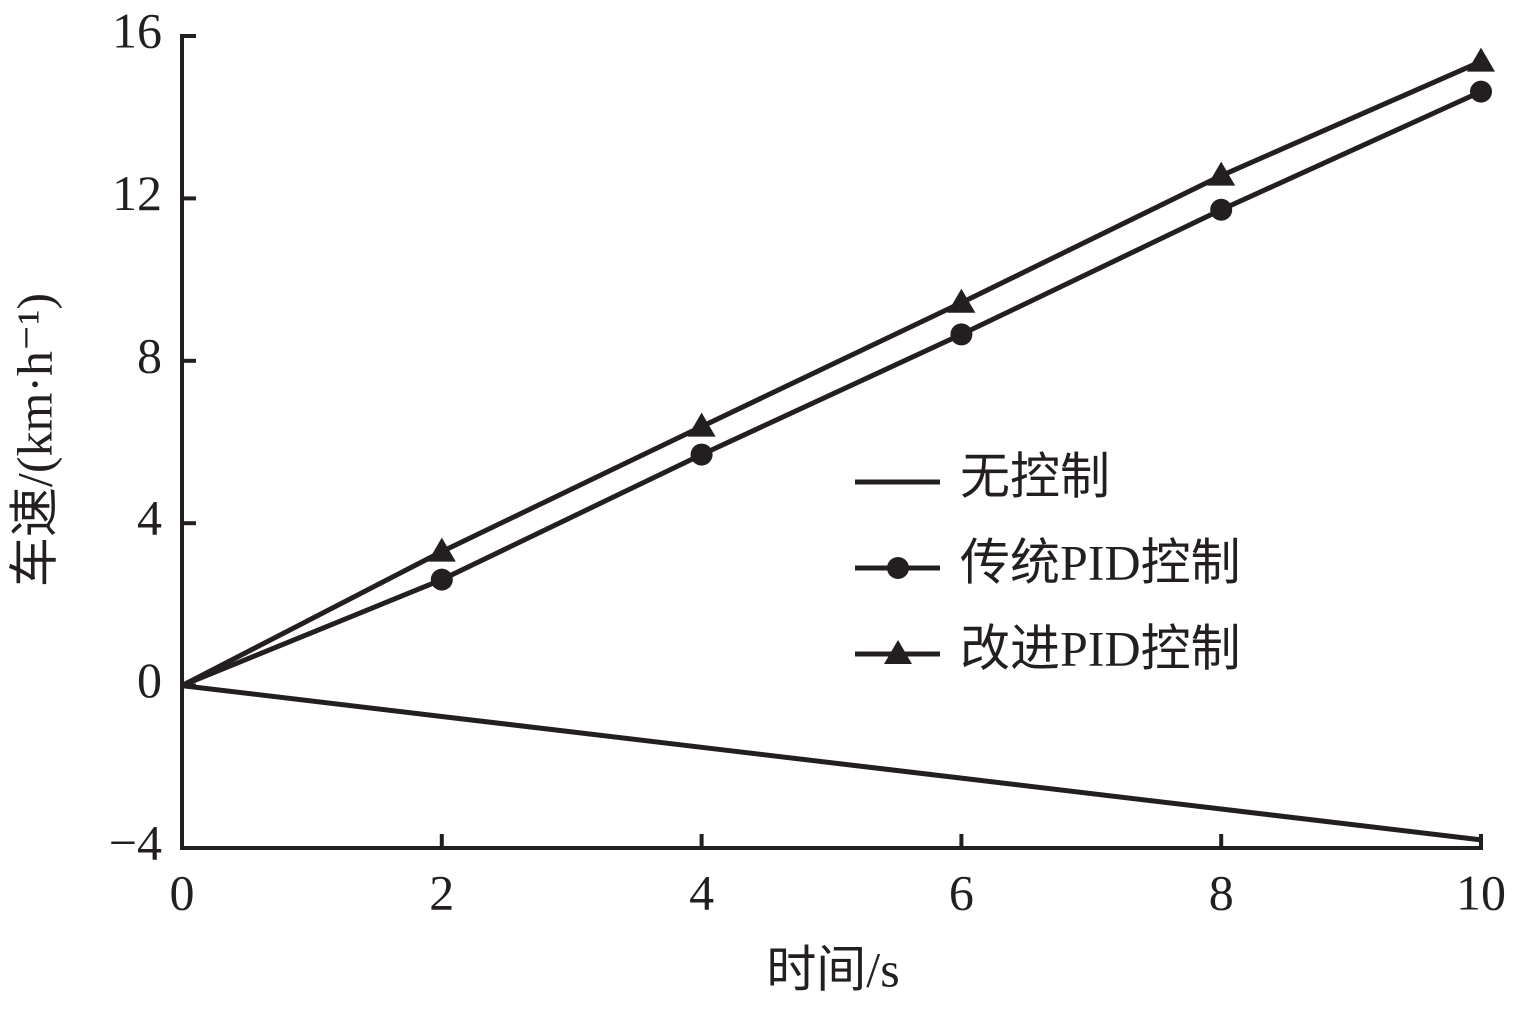 The width and height of the screenshot is (1536, 1021). Describe the element at coordinates (1035, 476) in the screenshot. I see `legend-label: 无控制` at that location.